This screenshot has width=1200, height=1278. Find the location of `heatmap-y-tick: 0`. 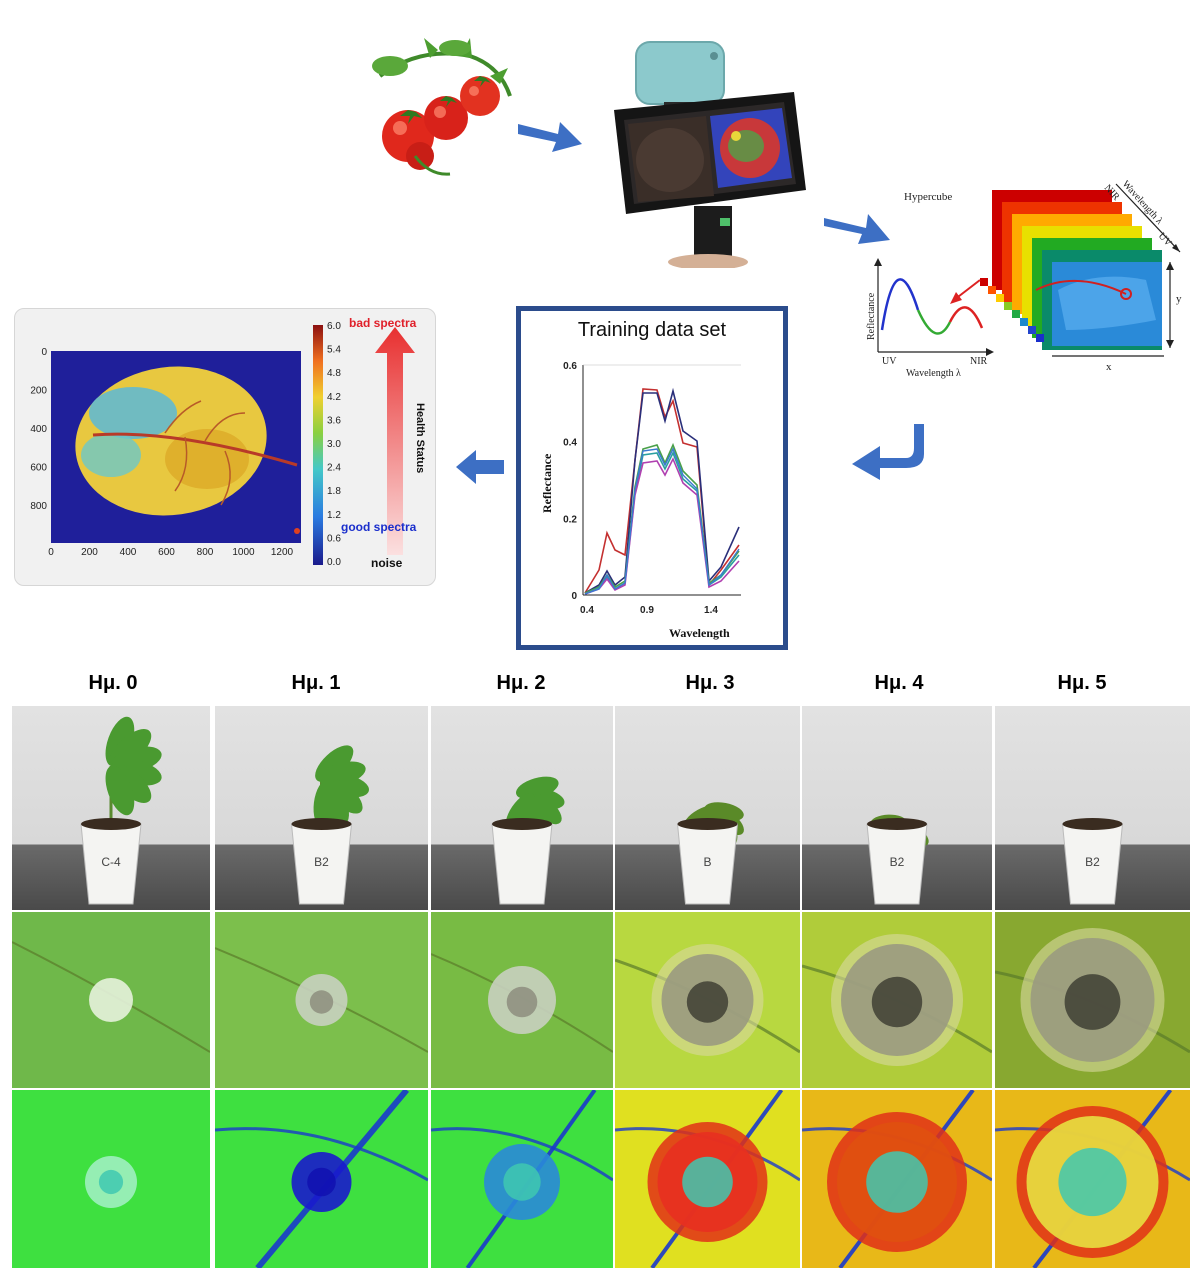

heatmap-y-tick: 0 is located at coordinates (44, 352).